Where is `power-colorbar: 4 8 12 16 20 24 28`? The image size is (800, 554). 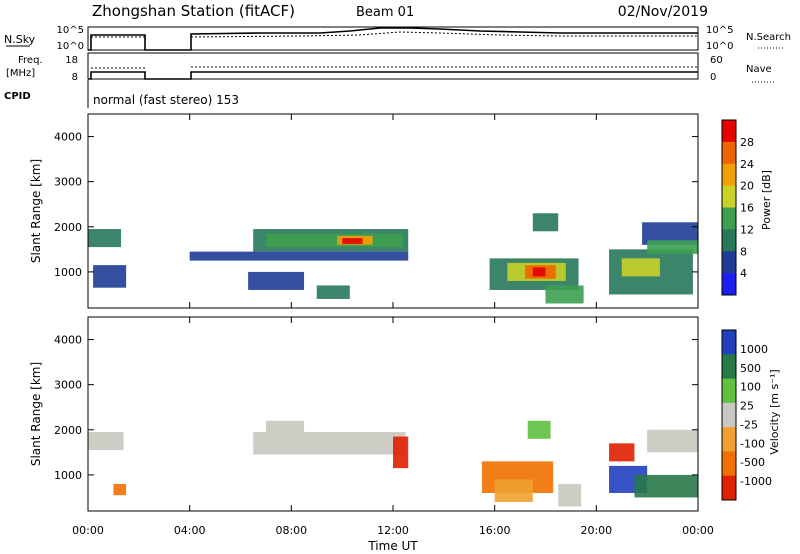
power-colorbar: 4 8 12 16 20 24 28 is located at coordinates (737, 207).